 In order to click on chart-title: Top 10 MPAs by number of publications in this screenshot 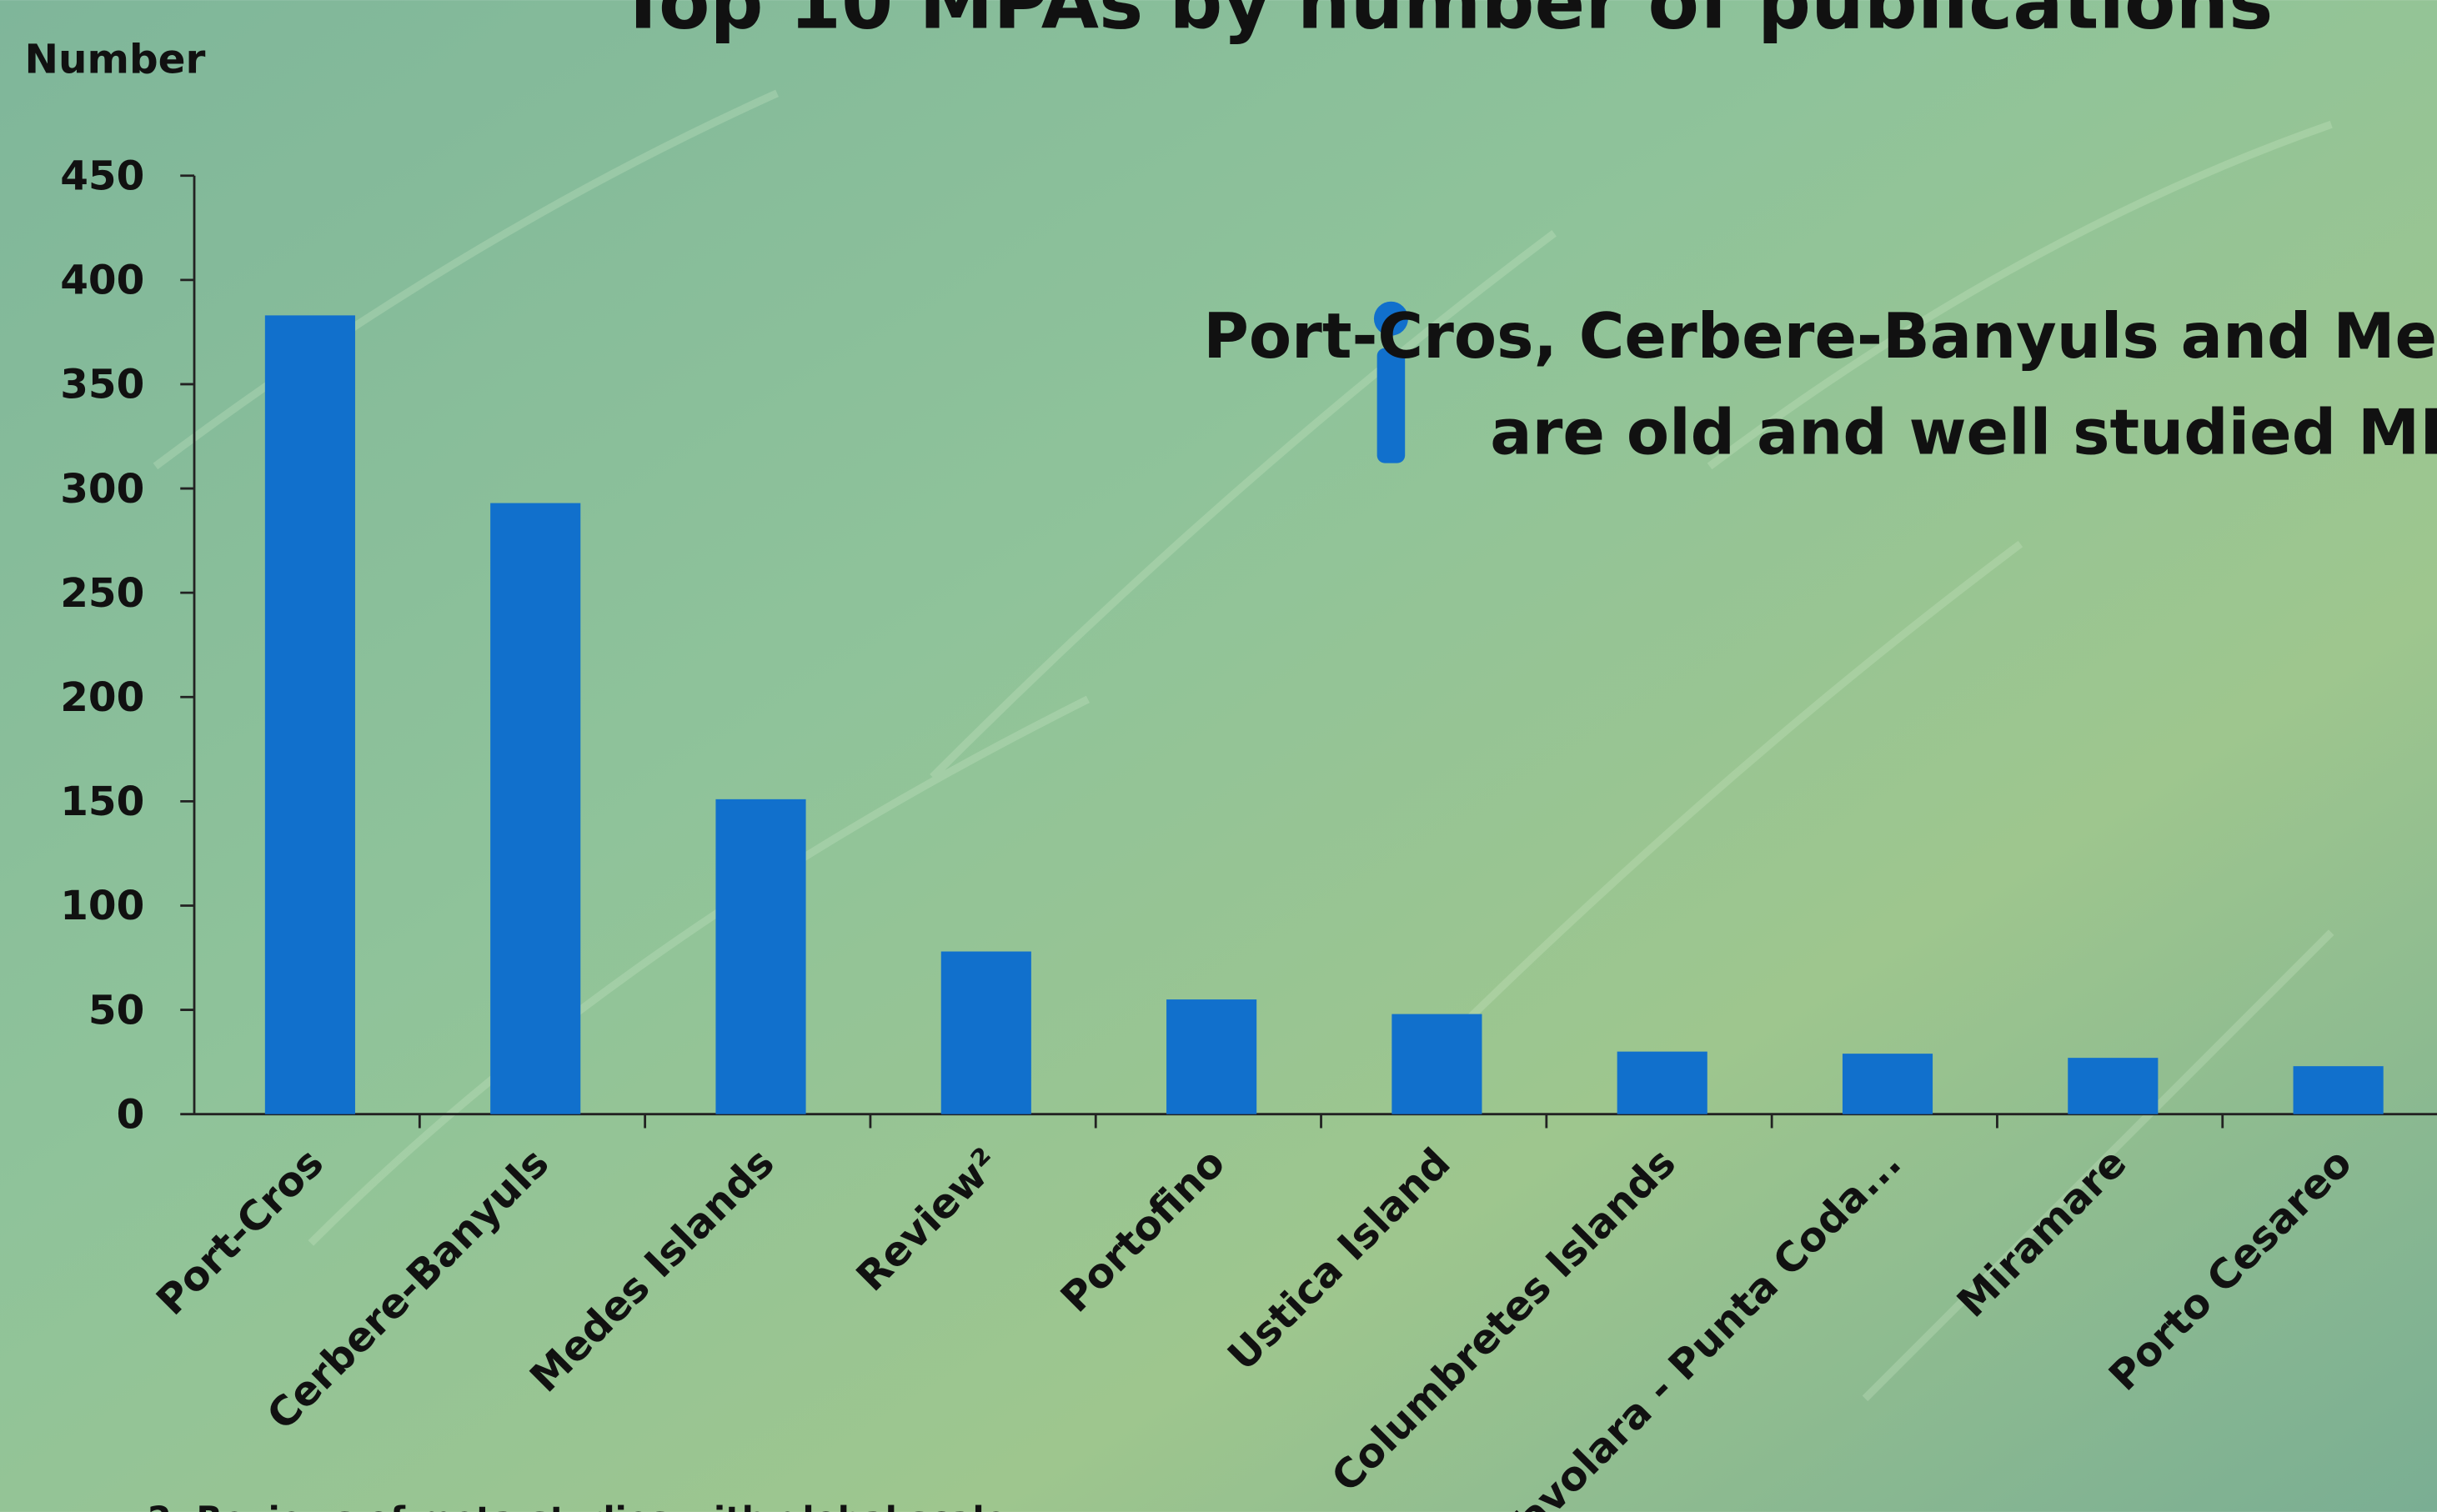, I will do `click(1446, 24)`.